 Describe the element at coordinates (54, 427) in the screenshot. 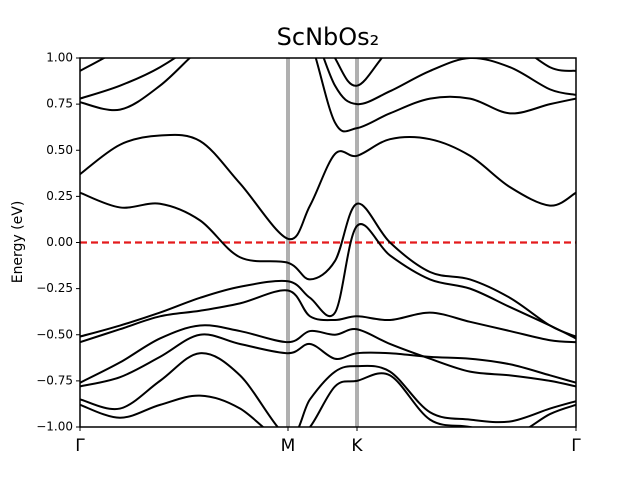

I see `y-tick-label: −1.00` at that location.